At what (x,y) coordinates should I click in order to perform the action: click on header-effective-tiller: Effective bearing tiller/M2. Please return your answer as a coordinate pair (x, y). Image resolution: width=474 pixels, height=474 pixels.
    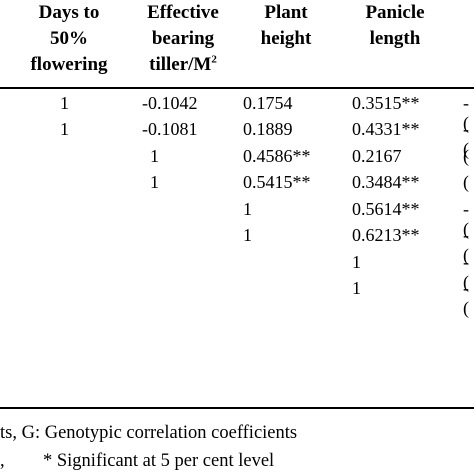
    Looking at the image, I should click on (183, 39).